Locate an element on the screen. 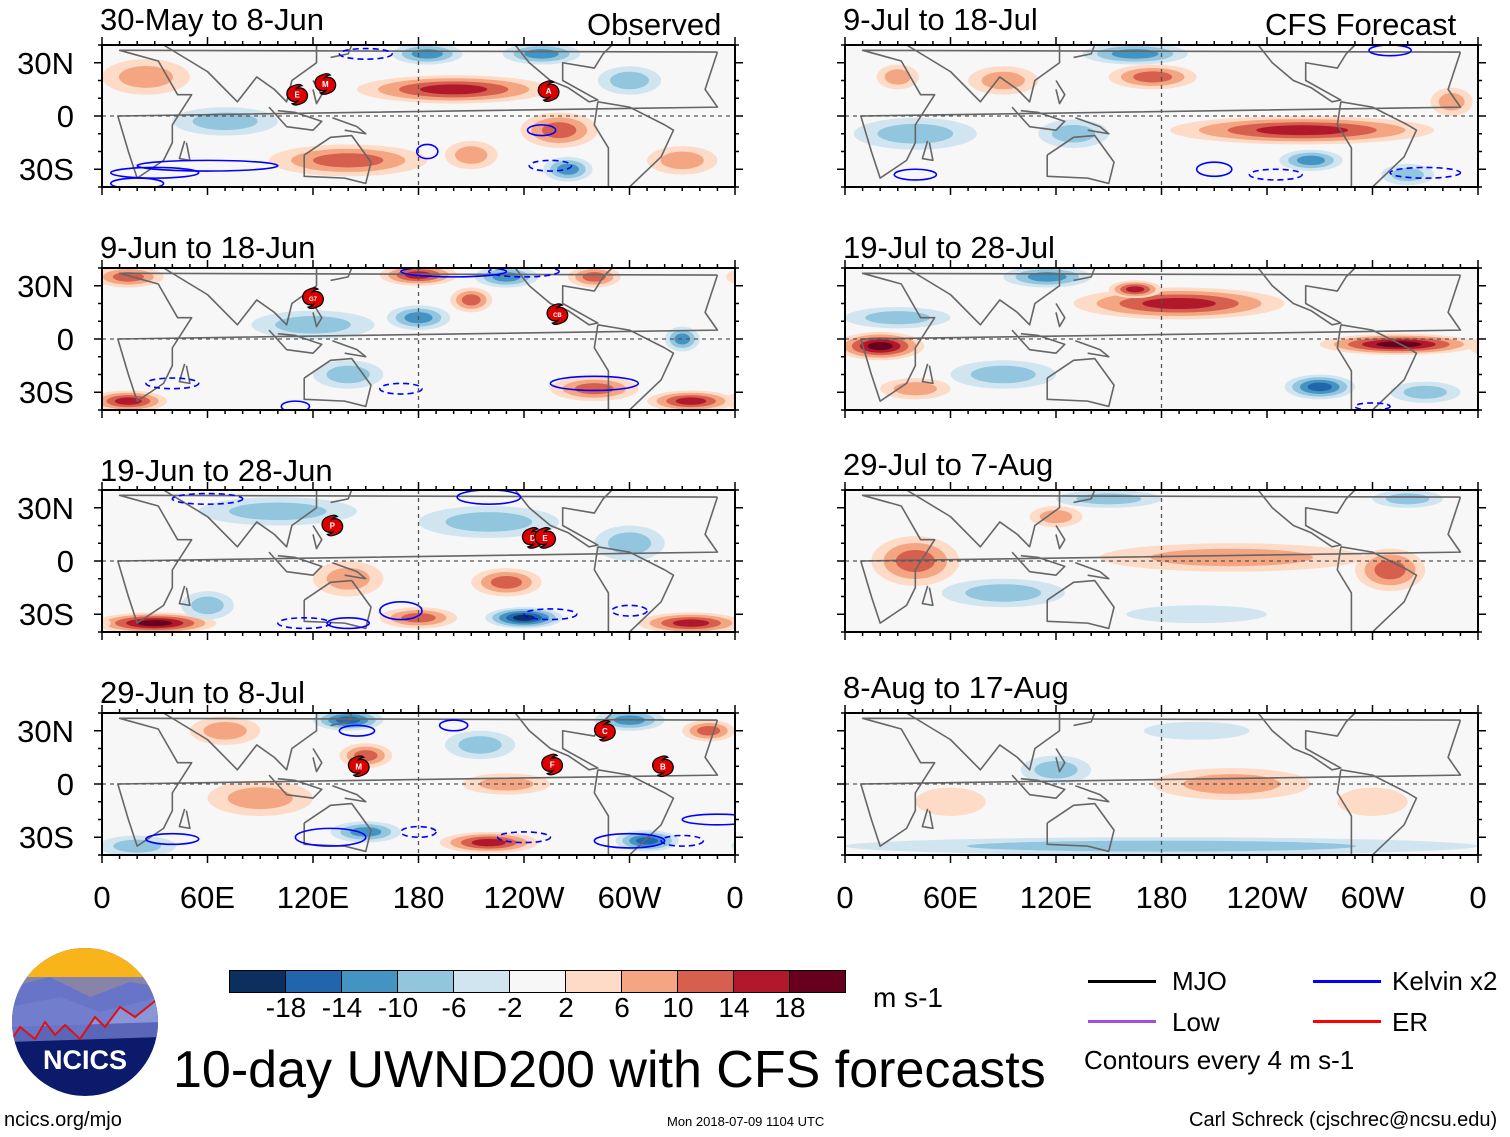 The width and height of the screenshot is (1510, 1137). colorbar-tick-label: -18 is located at coordinates (286, 1007).